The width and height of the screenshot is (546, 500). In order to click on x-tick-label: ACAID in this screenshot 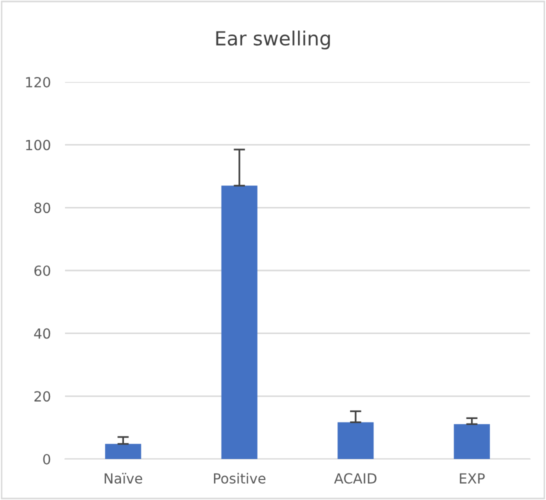, I will do `click(355, 478)`.